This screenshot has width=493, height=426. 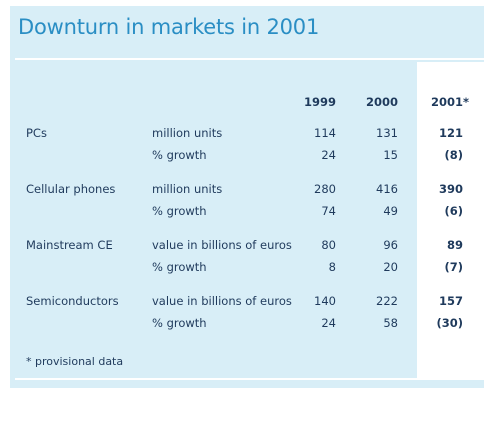 What do you see at coordinates (381, 102) in the screenshot?
I see `column-header-2000: 2000` at bounding box center [381, 102].